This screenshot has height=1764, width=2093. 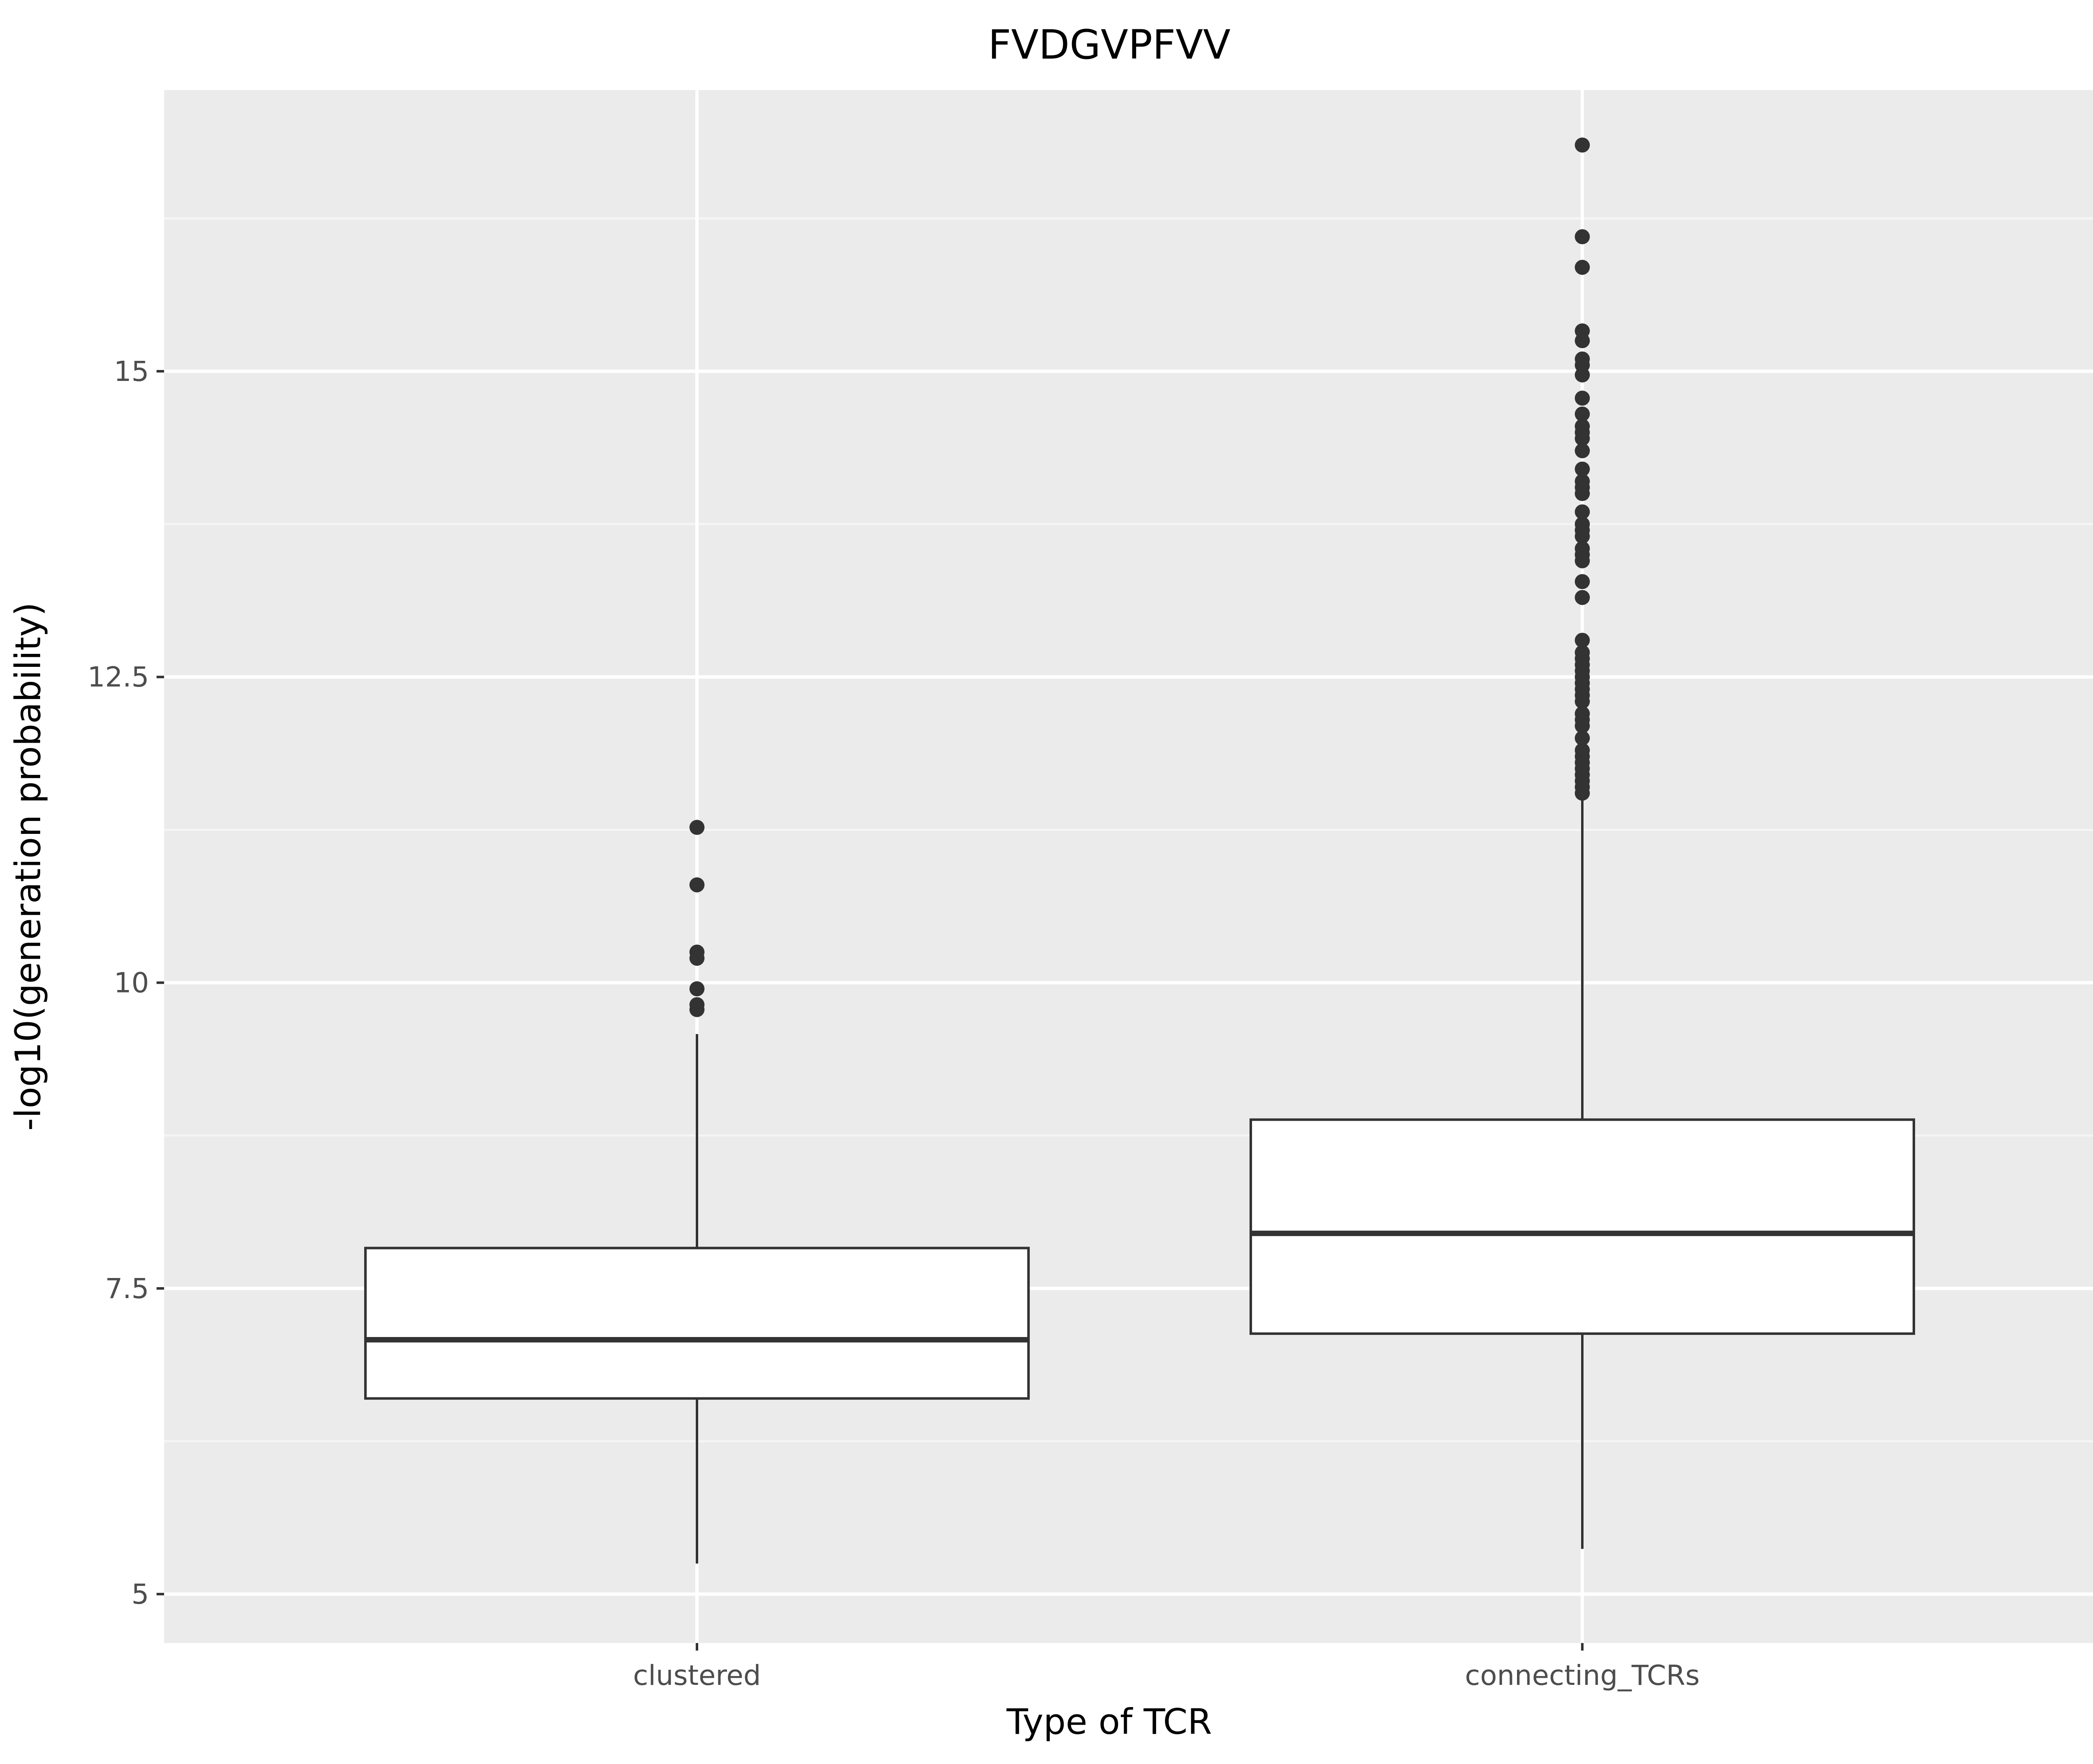 I want to click on box-group-clustered, so click(x=697, y=1299).